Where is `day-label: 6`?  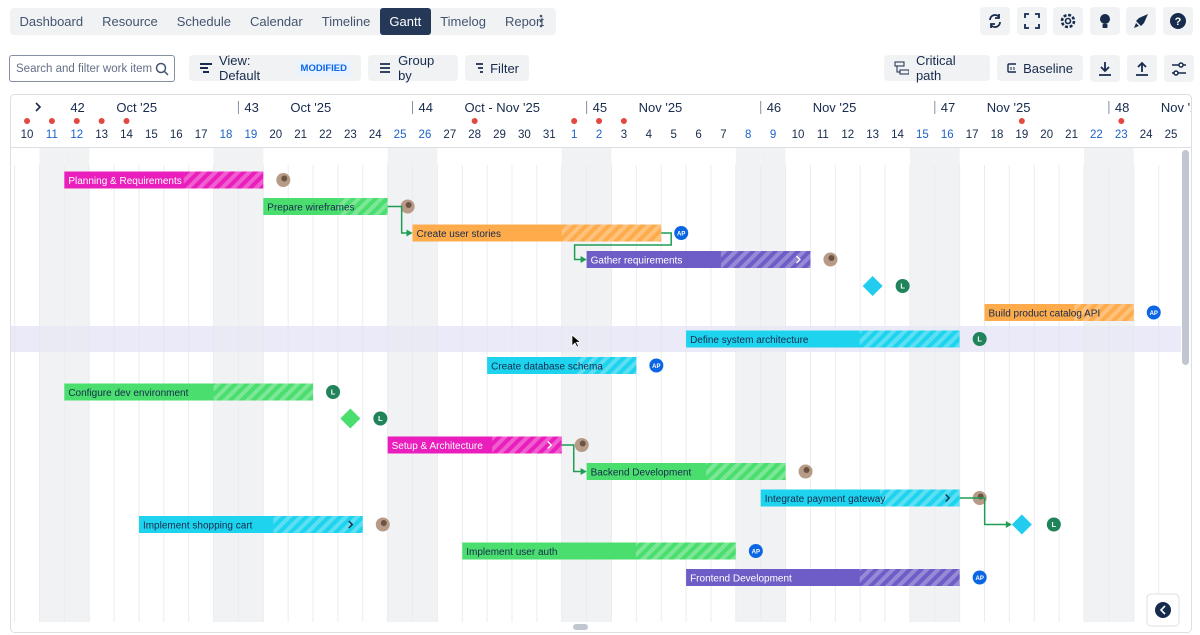 day-label: 6 is located at coordinates (698, 135).